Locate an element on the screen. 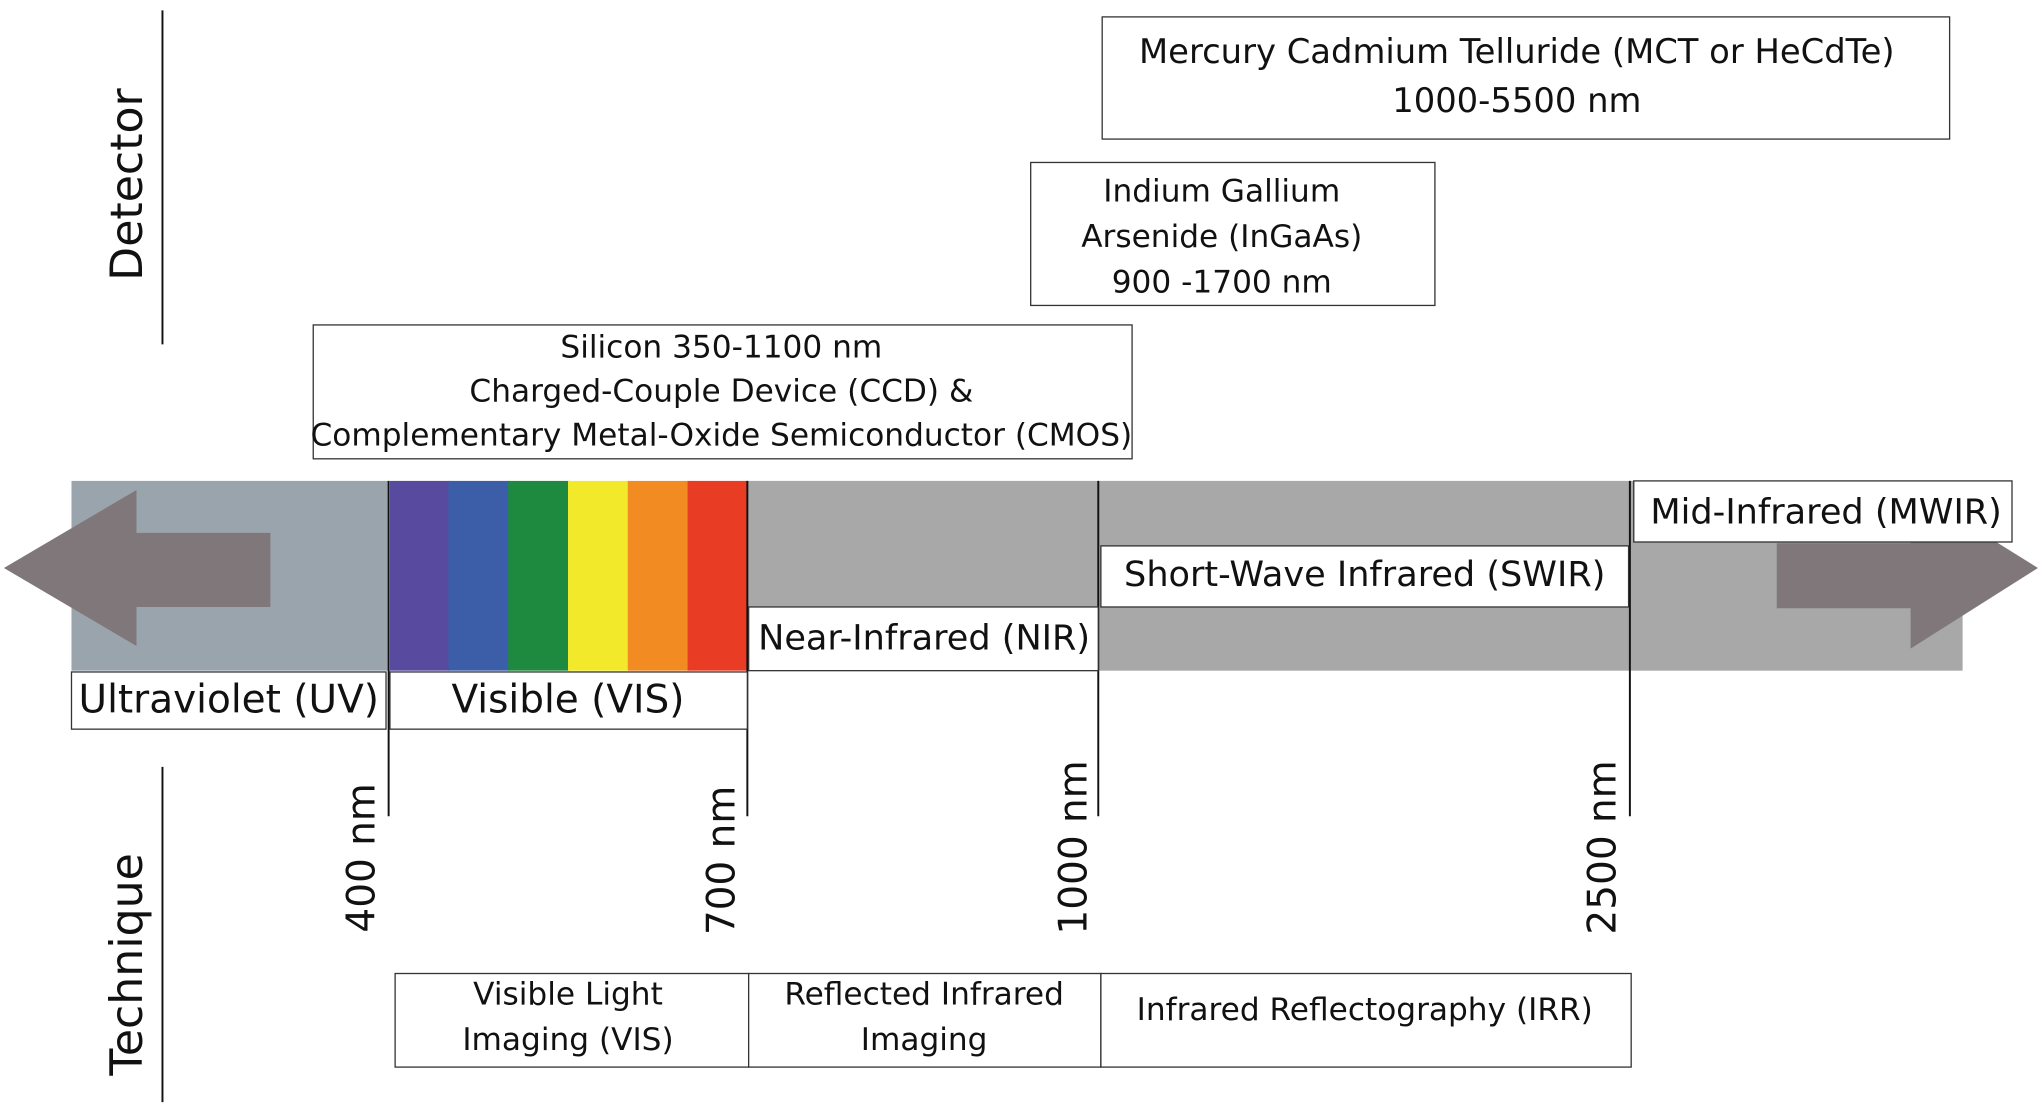 The image size is (2038, 1104). technique-line: Visible Light is located at coordinates (568, 995).